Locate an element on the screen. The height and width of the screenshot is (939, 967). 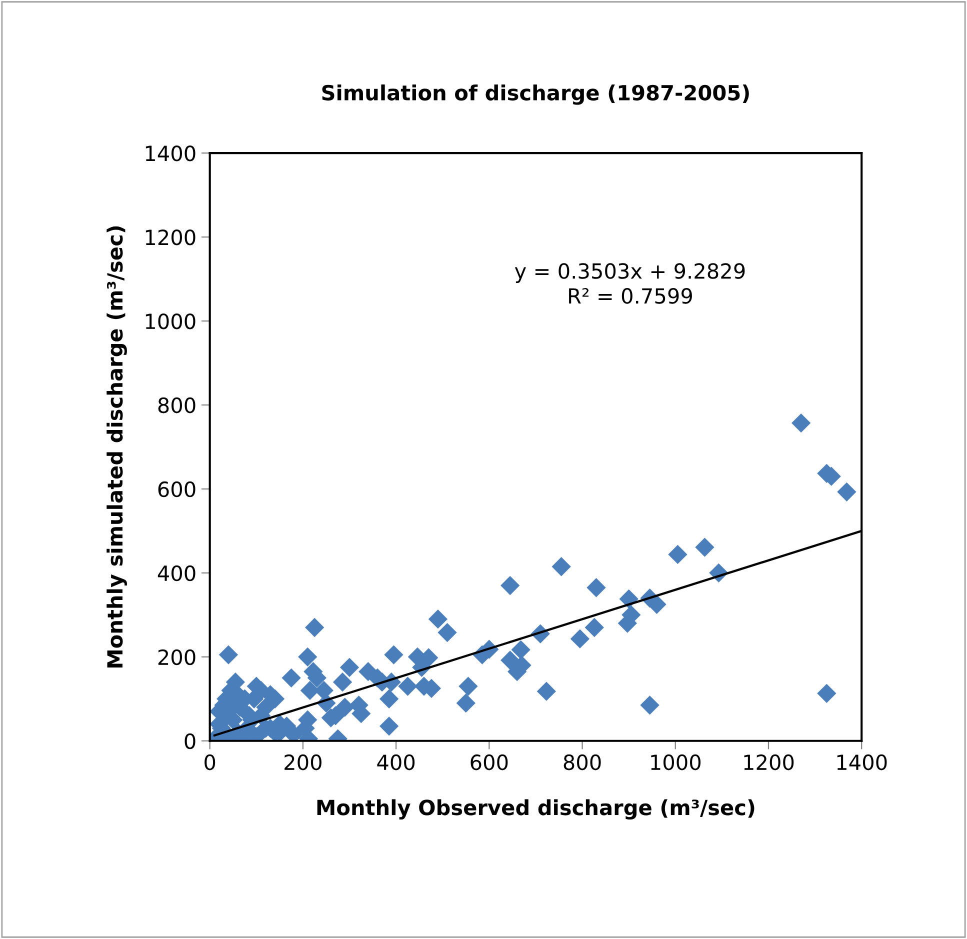
x-tick-label: 800 is located at coordinates (582, 762).